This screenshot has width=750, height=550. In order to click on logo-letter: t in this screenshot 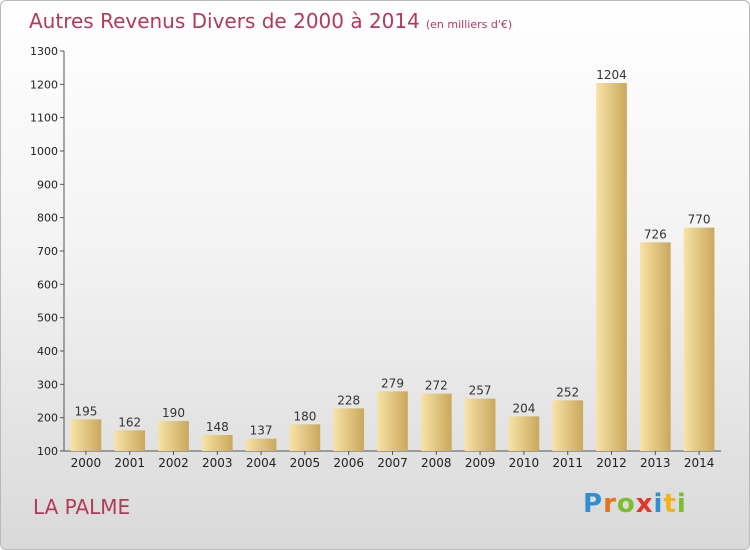, I will do `click(670, 504)`.